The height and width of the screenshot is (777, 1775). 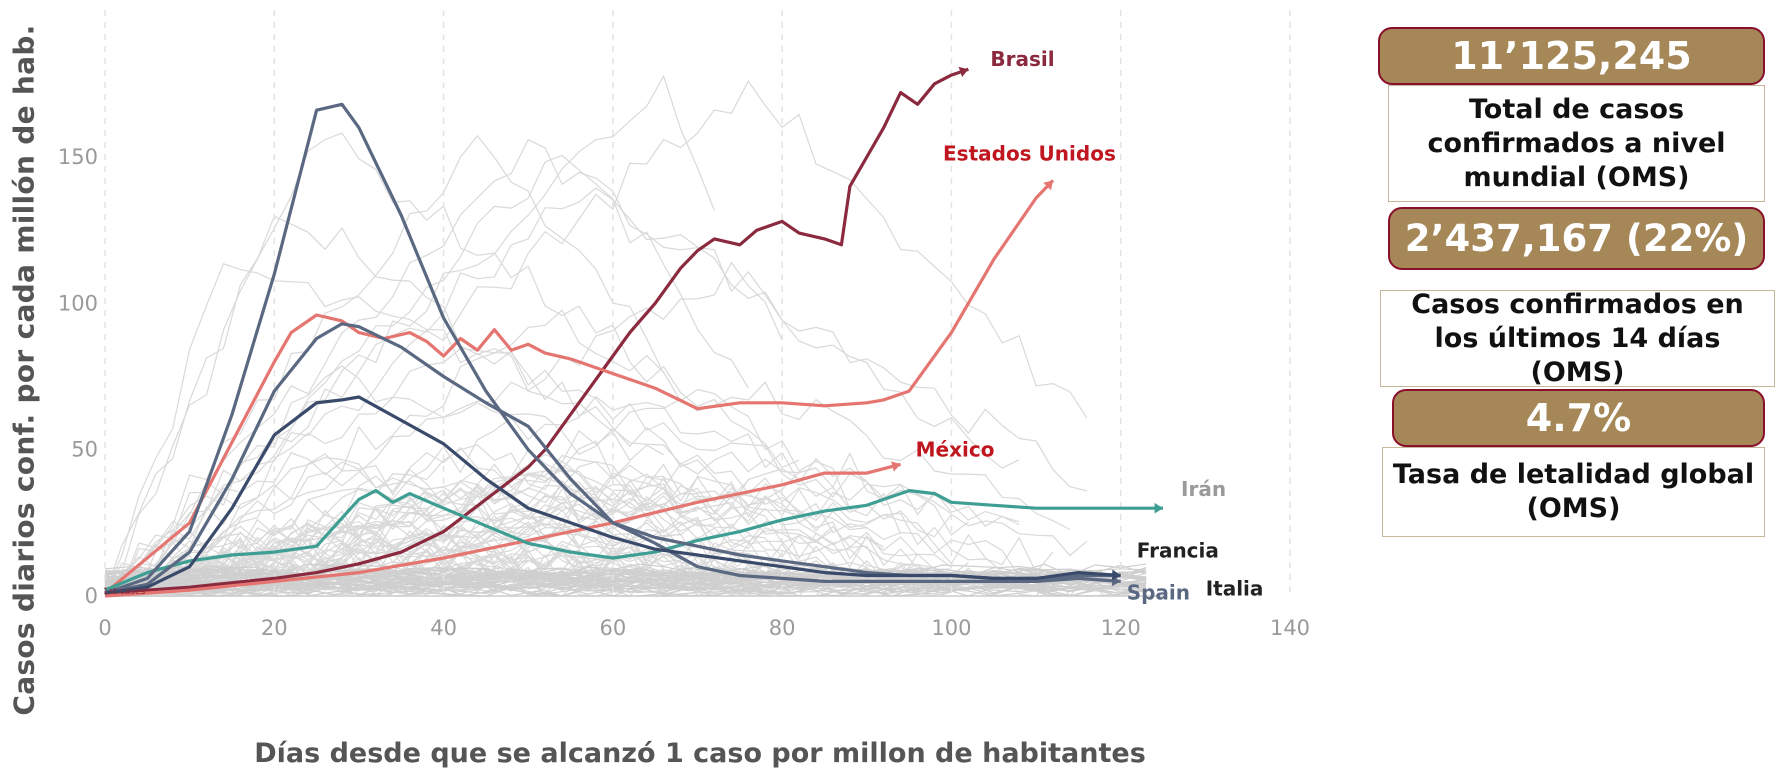 I want to click on x-tick-label: 80, so click(x=782, y=628).